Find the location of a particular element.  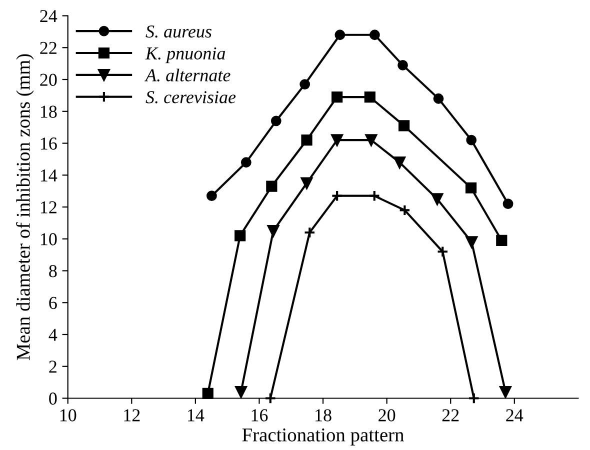

x-tick-label: 16 is located at coordinates (260, 415).